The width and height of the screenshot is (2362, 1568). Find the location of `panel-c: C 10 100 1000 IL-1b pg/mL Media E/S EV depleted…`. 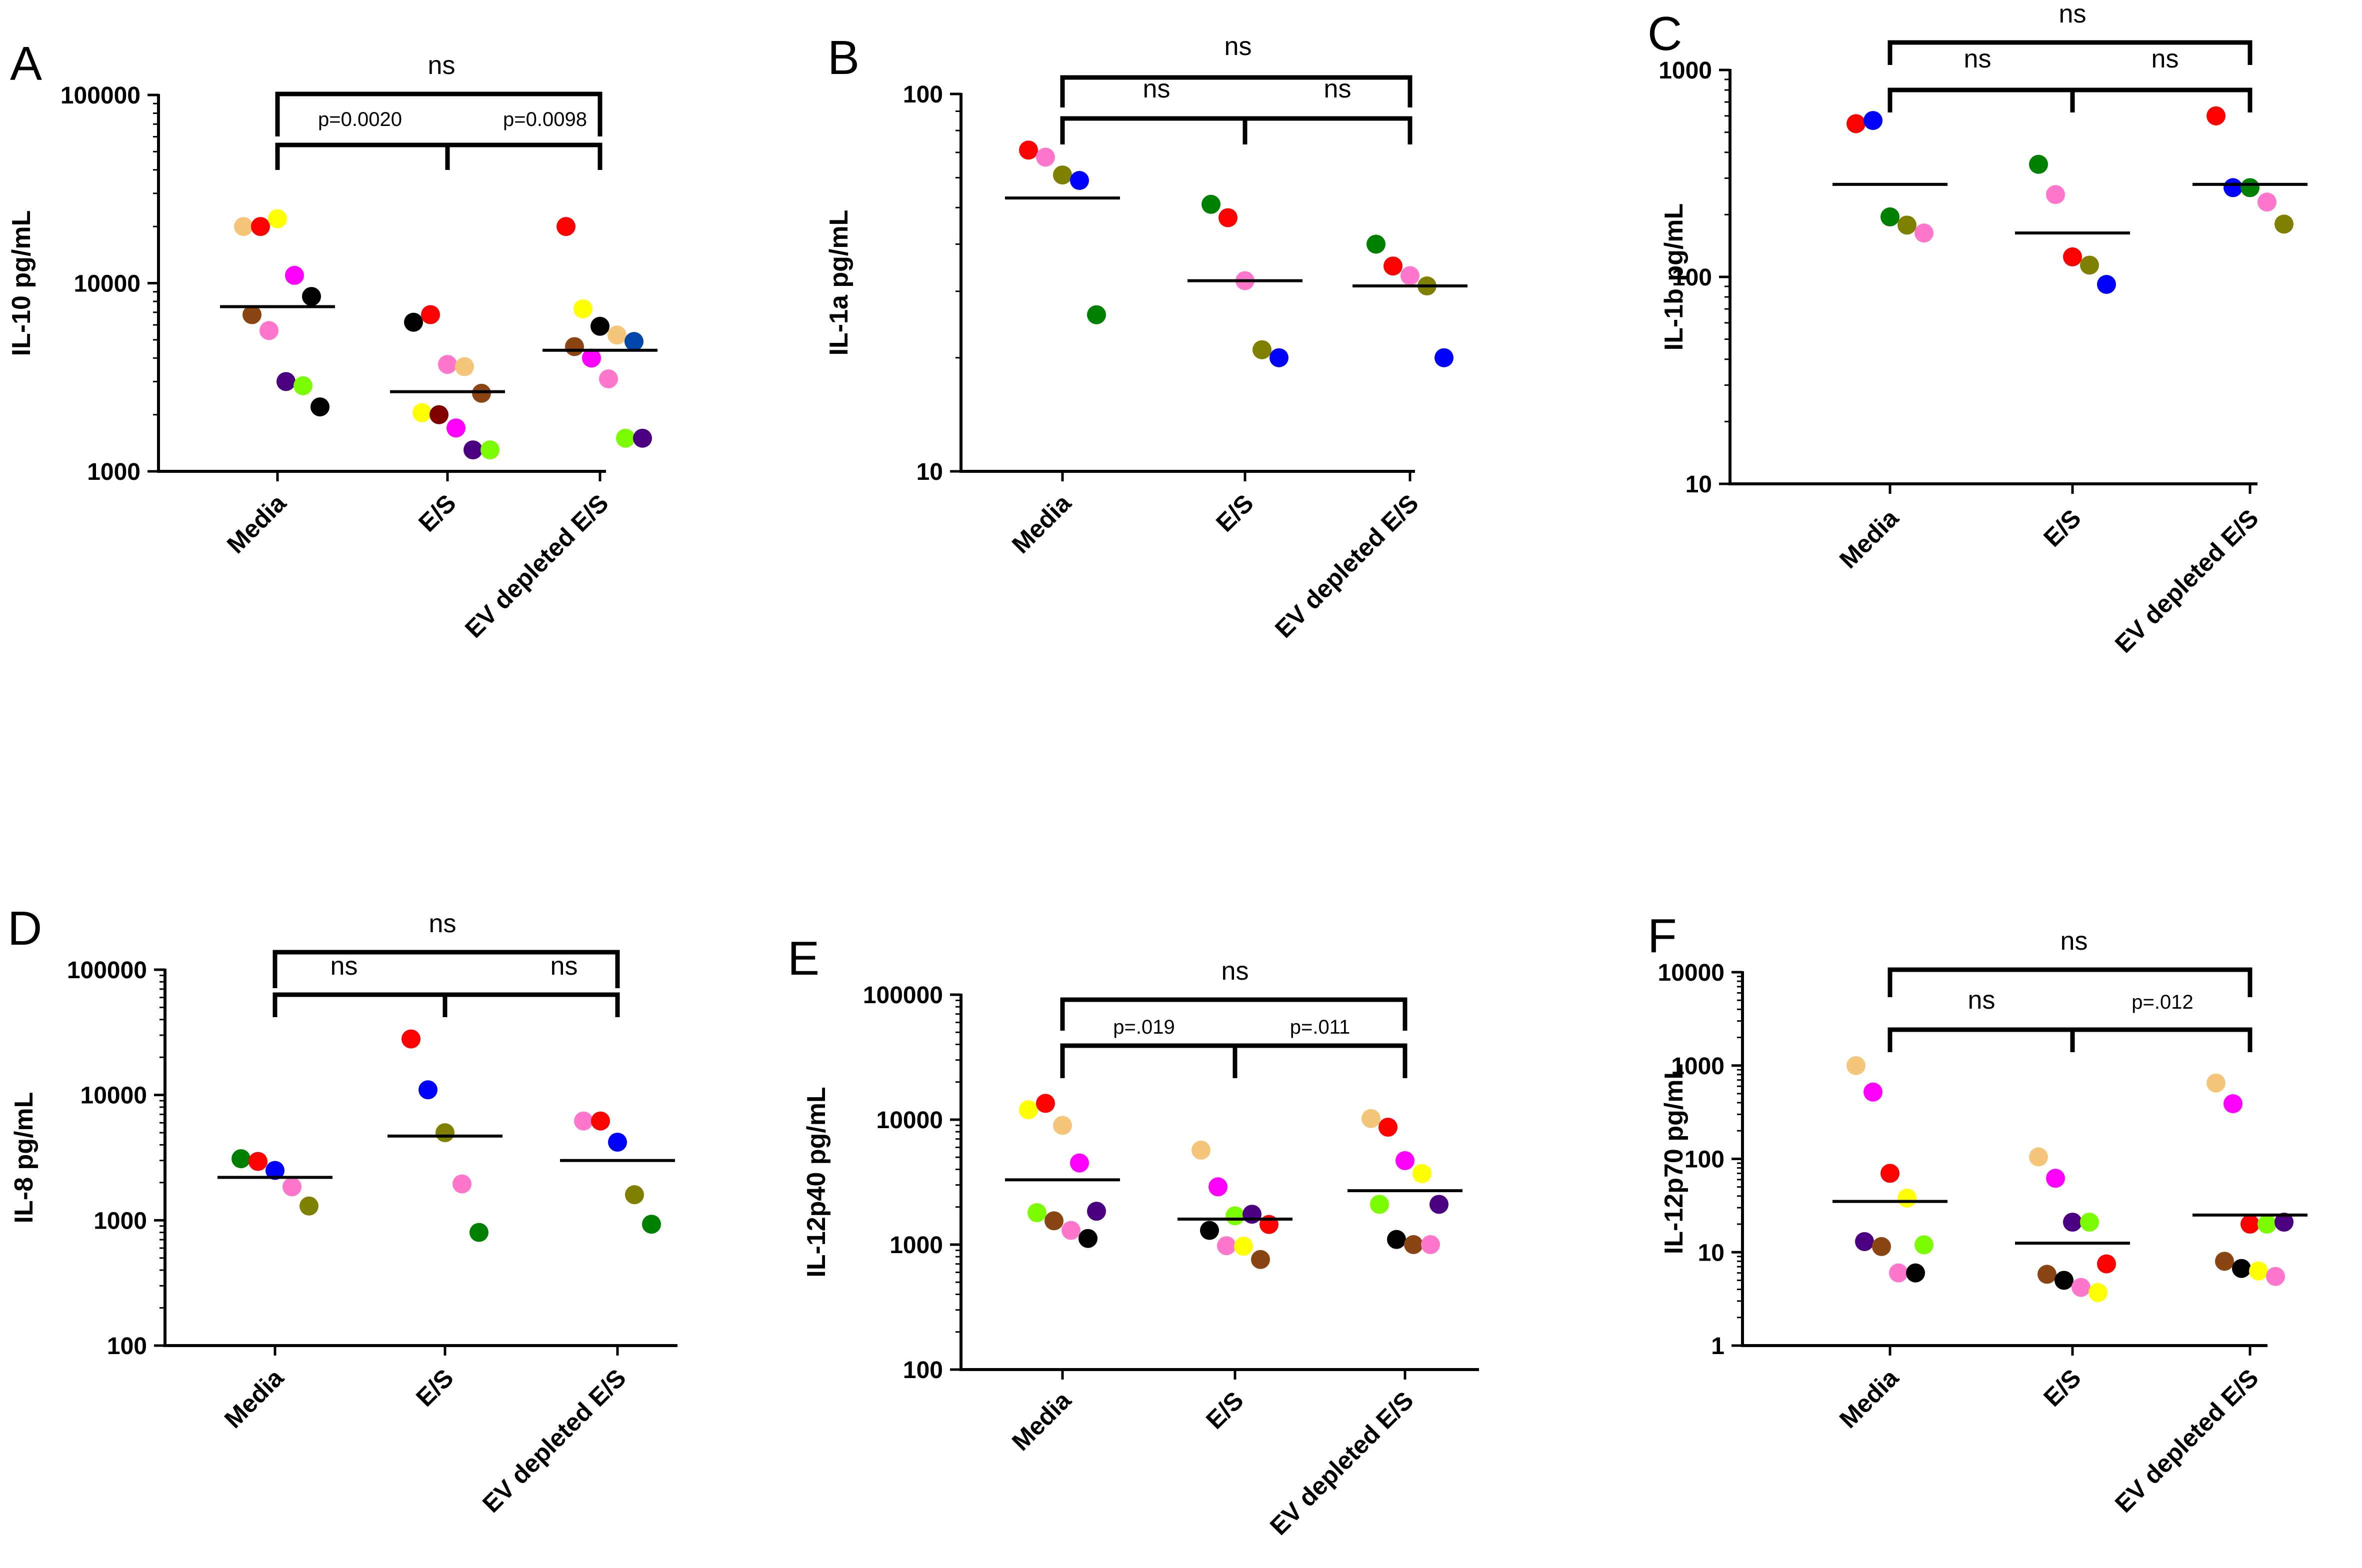

panel-c: C 10 100 1000 IL-1b pg/mL Media E/S EV depleted… is located at coordinates (1978, 329).